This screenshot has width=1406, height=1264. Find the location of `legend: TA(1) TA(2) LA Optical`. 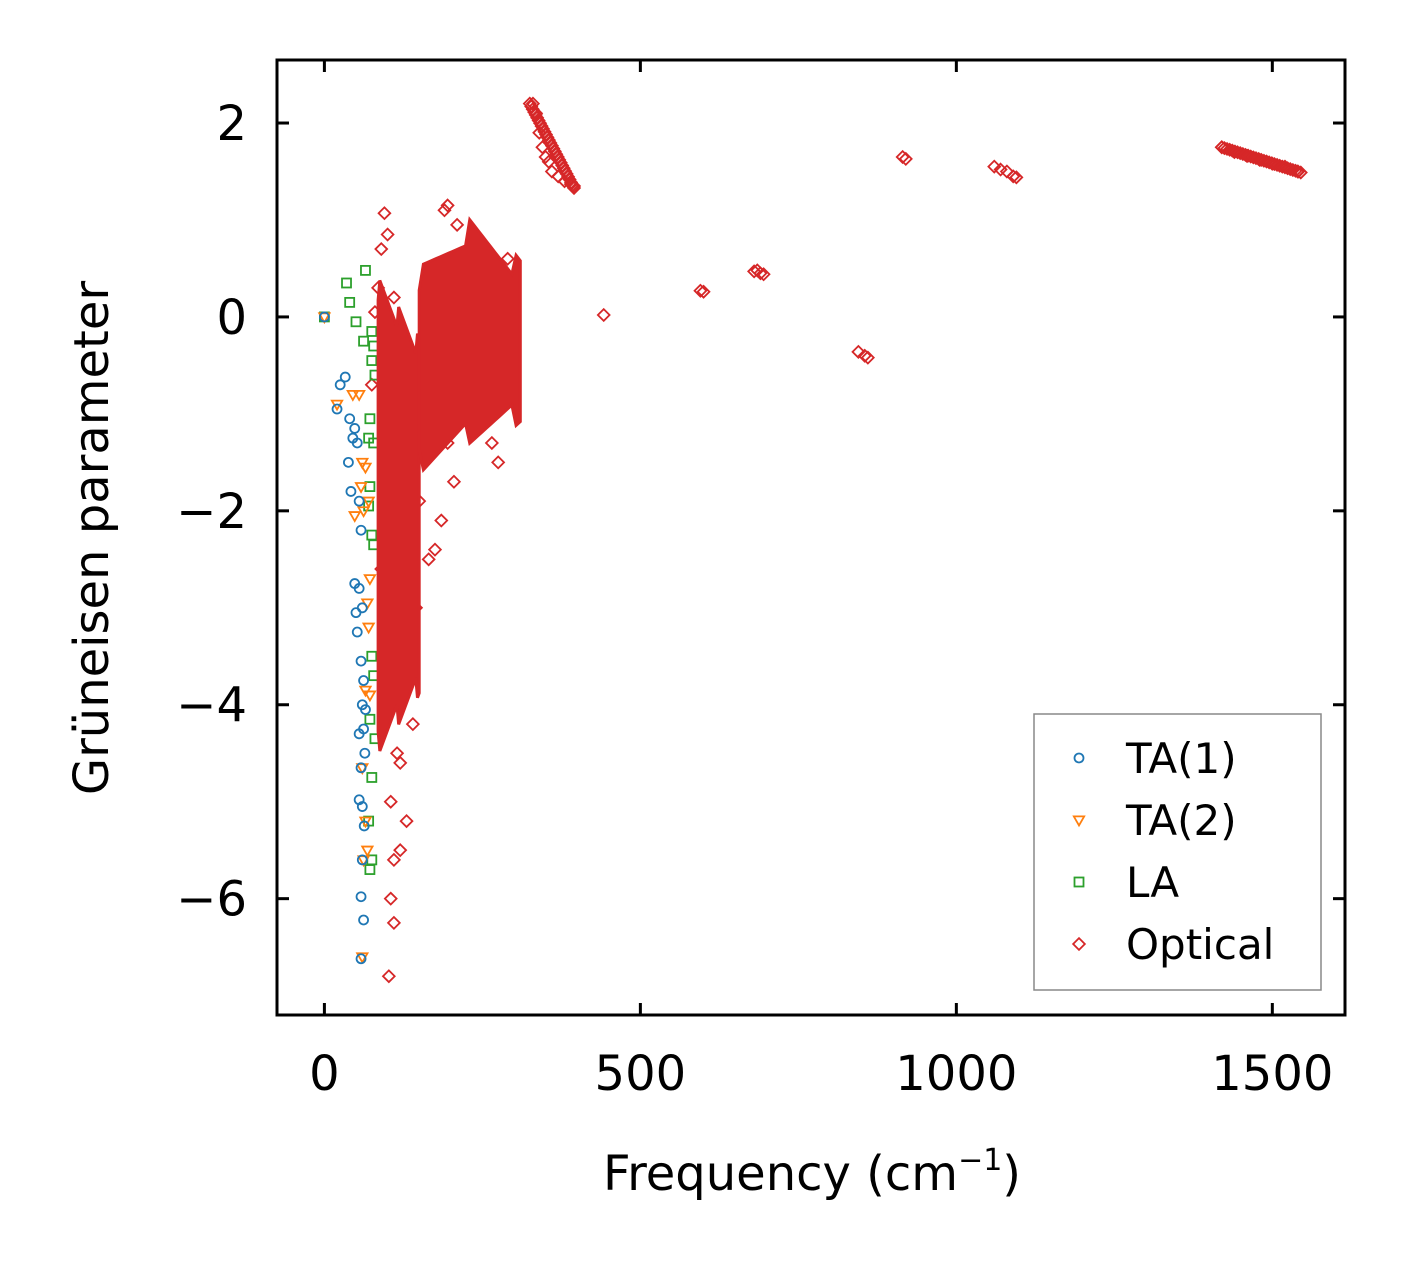

legend: TA(1) TA(2) LA Optical is located at coordinates (1177, 852).